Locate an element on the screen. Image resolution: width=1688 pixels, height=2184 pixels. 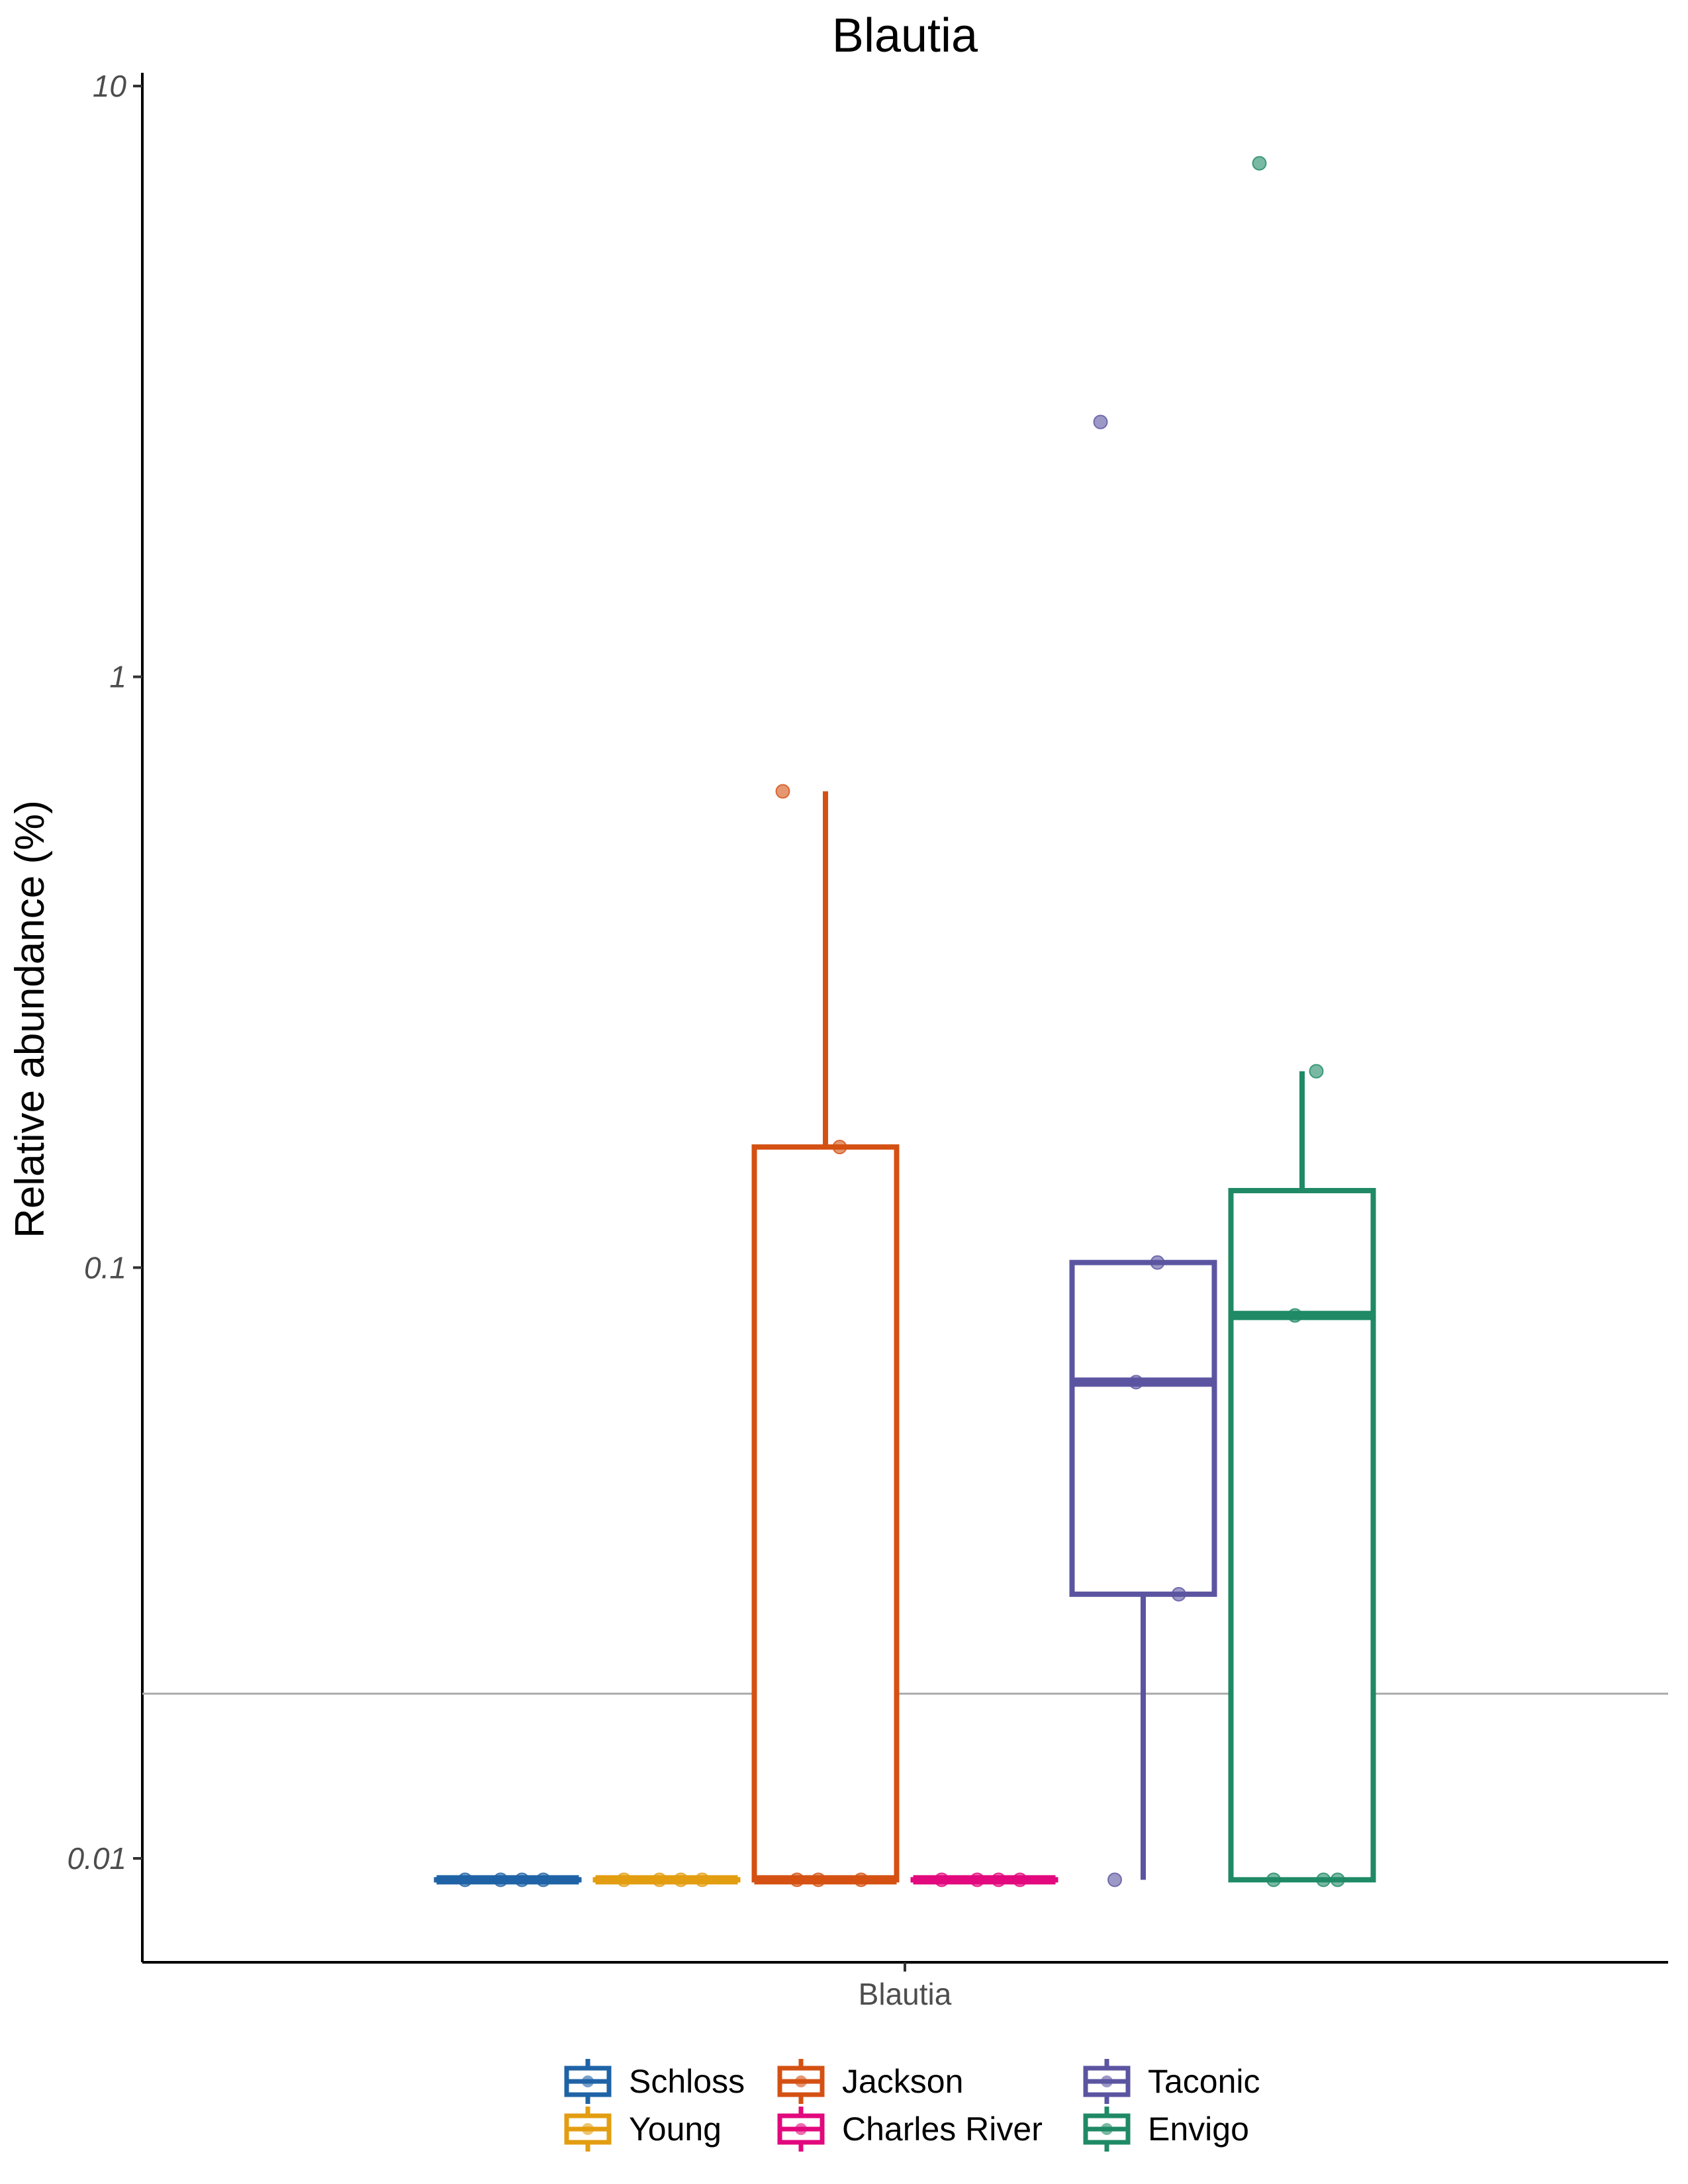
legend-label: Envigo is located at coordinates (1198, 2129).